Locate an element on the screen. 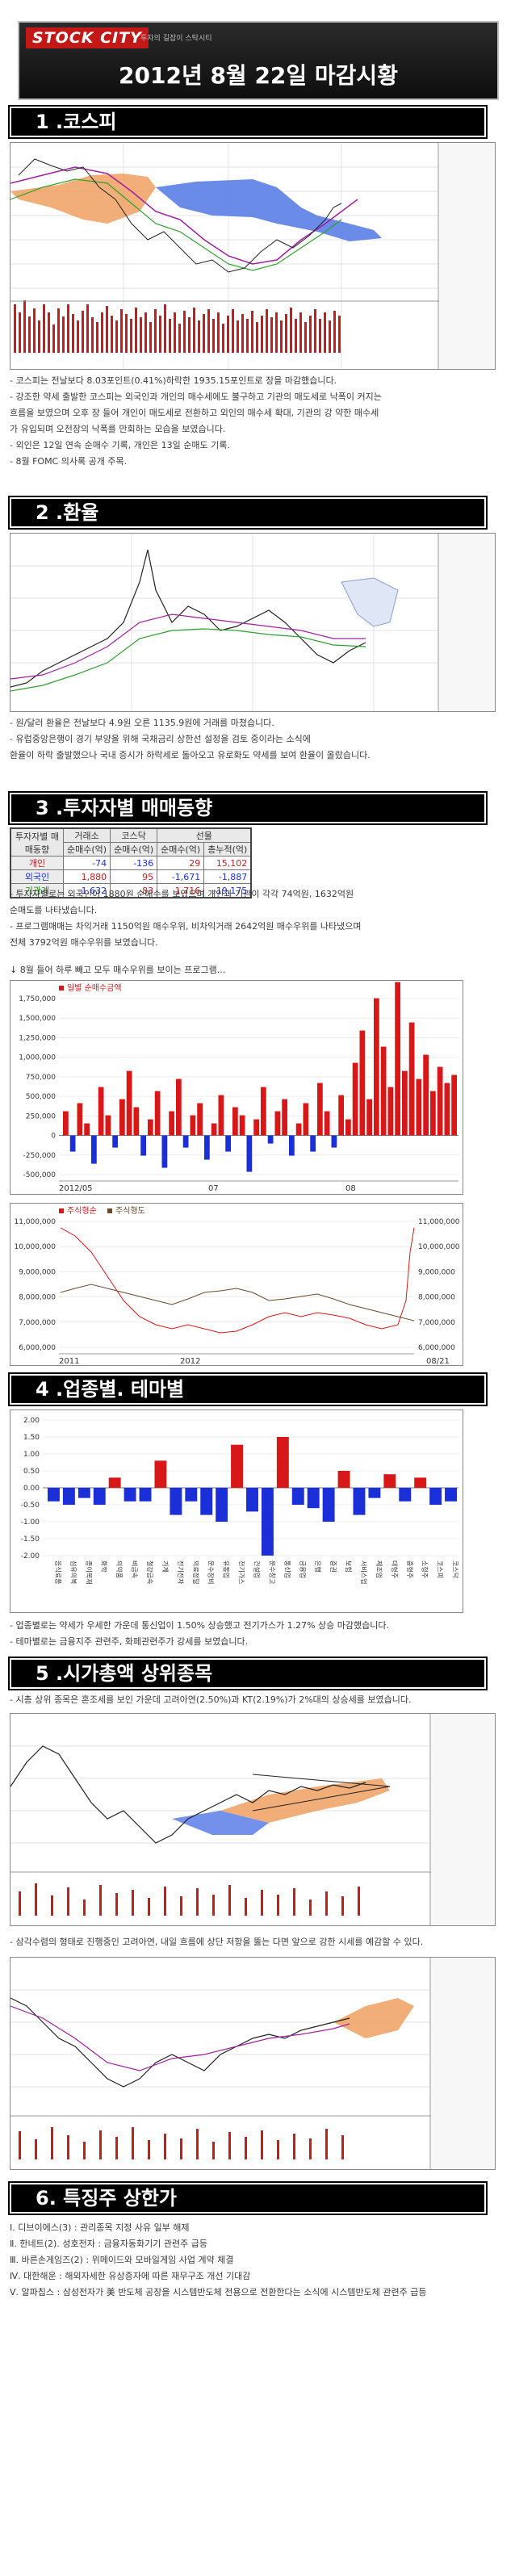 This screenshot has width=515, height=2576. fund-legend-label: 주식형도 is located at coordinates (130, 1211).